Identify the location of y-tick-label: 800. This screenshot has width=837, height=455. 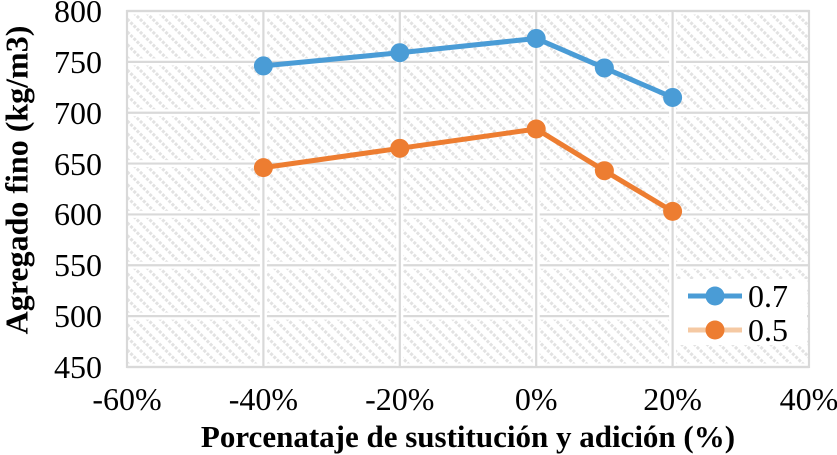
(78, 14).